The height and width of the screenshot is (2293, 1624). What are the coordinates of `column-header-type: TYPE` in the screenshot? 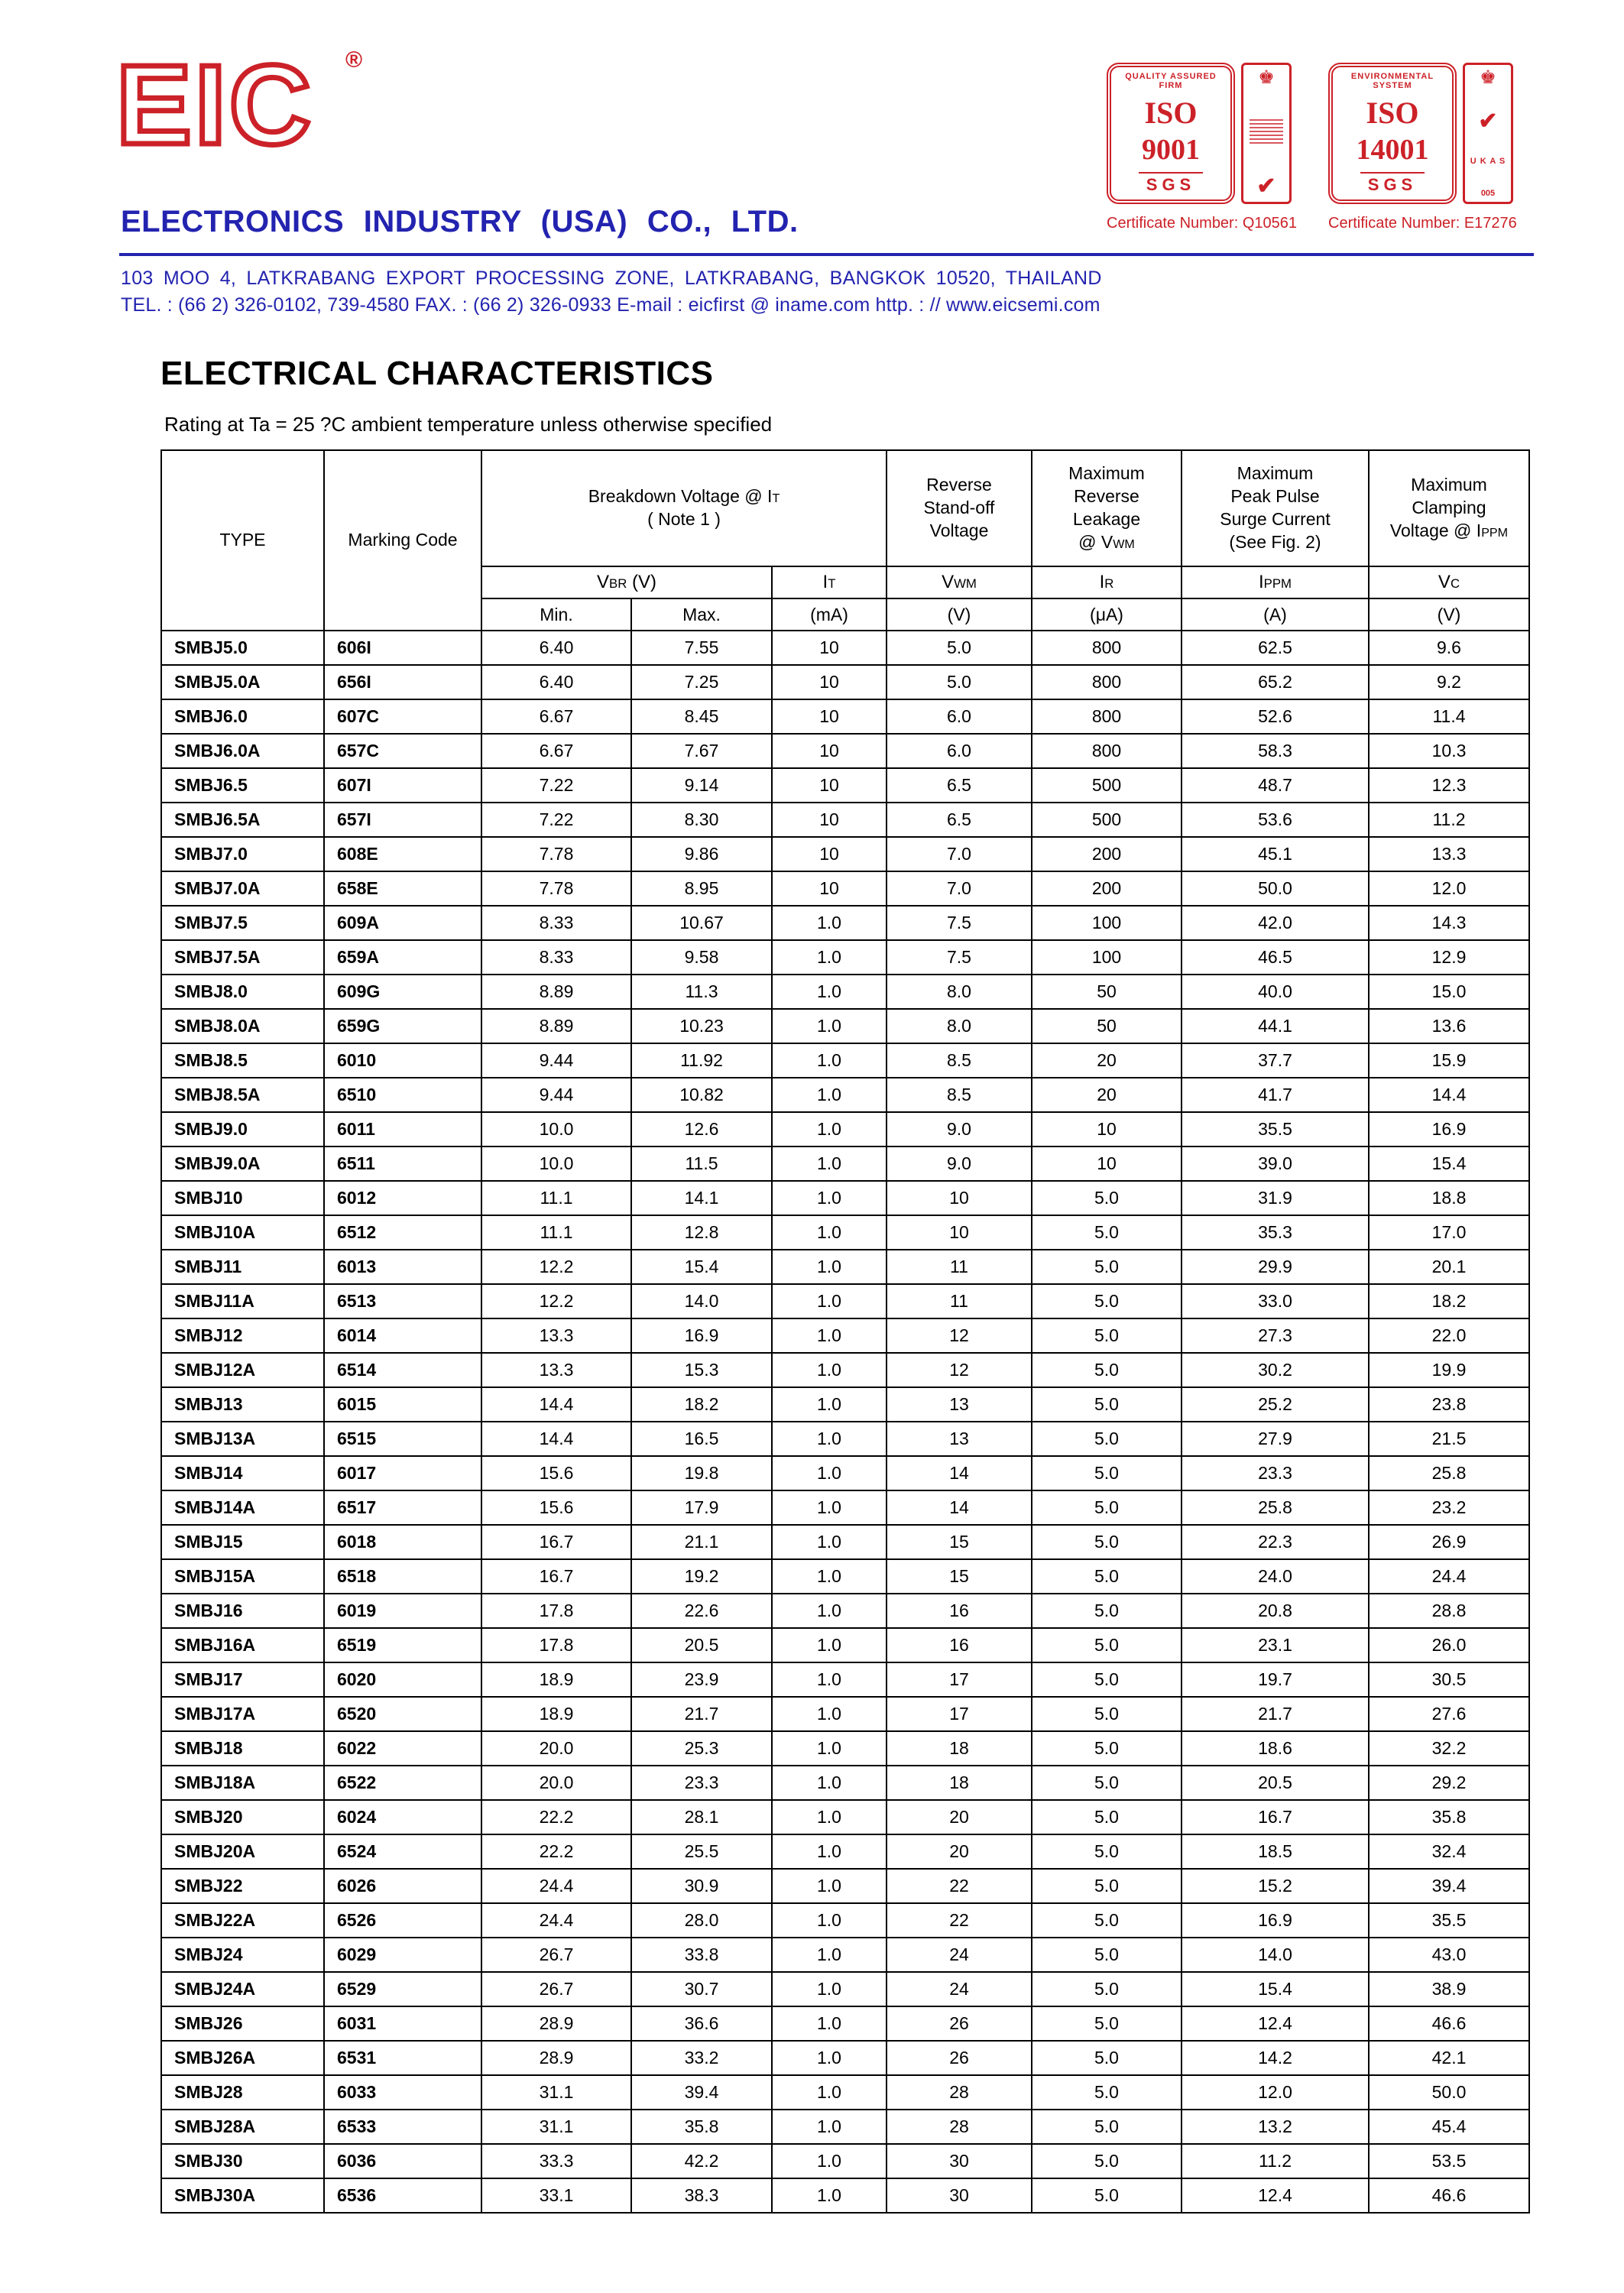 It's located at (242, 540).